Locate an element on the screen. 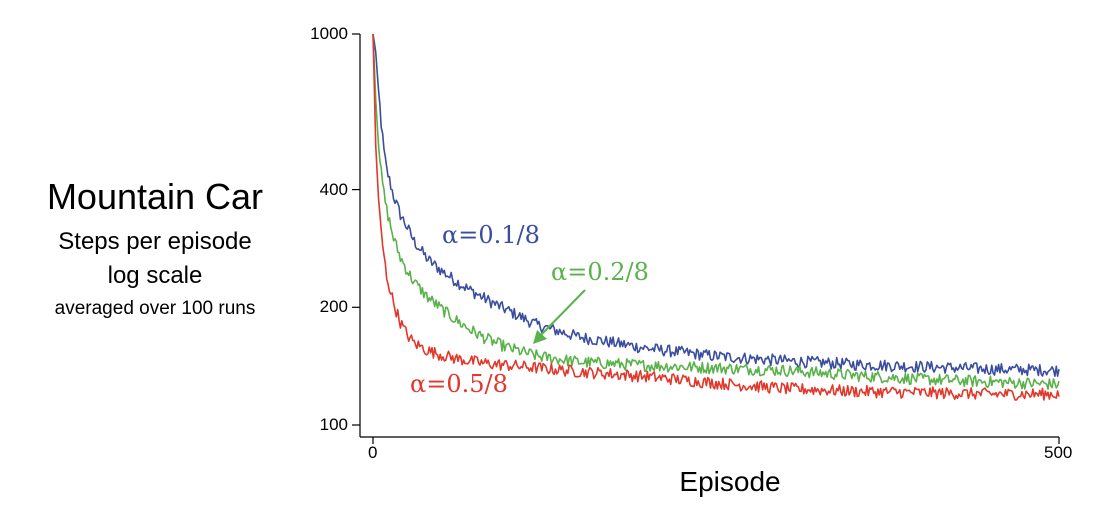 The width and height of the screenshot is (1097, 516). figure-side-subtitle-steps: Steps per episode is located at coordinates (155, 241).